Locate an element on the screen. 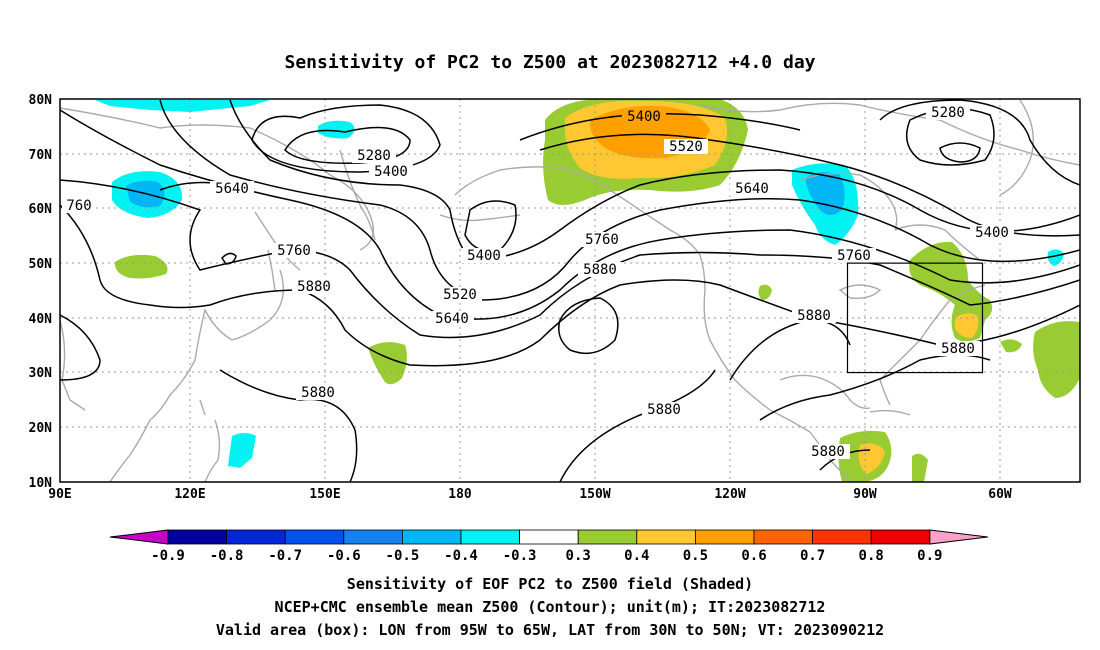  positive-region-eastcanada-yellow is located at coordinates (967, 325).